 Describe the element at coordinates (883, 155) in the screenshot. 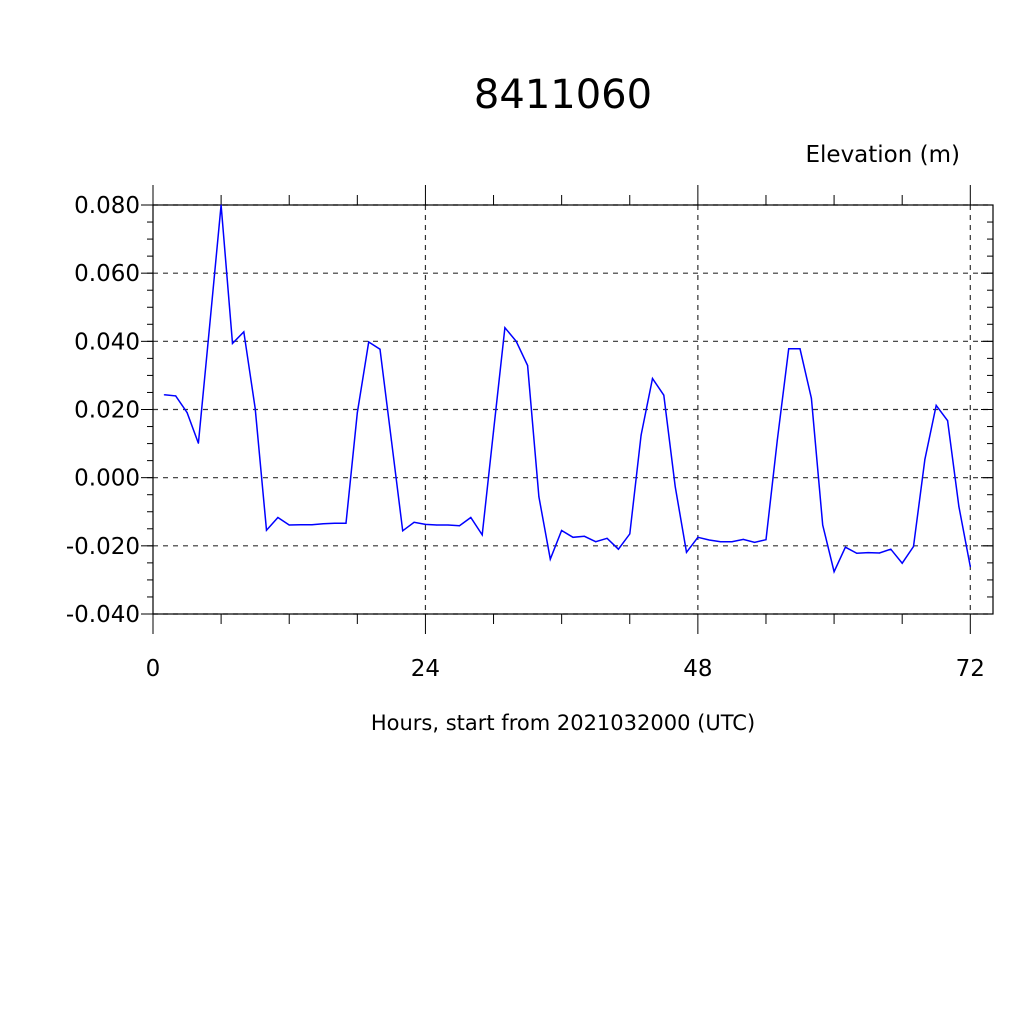

I see `y-axis-label: Elevation (m)` at that location.